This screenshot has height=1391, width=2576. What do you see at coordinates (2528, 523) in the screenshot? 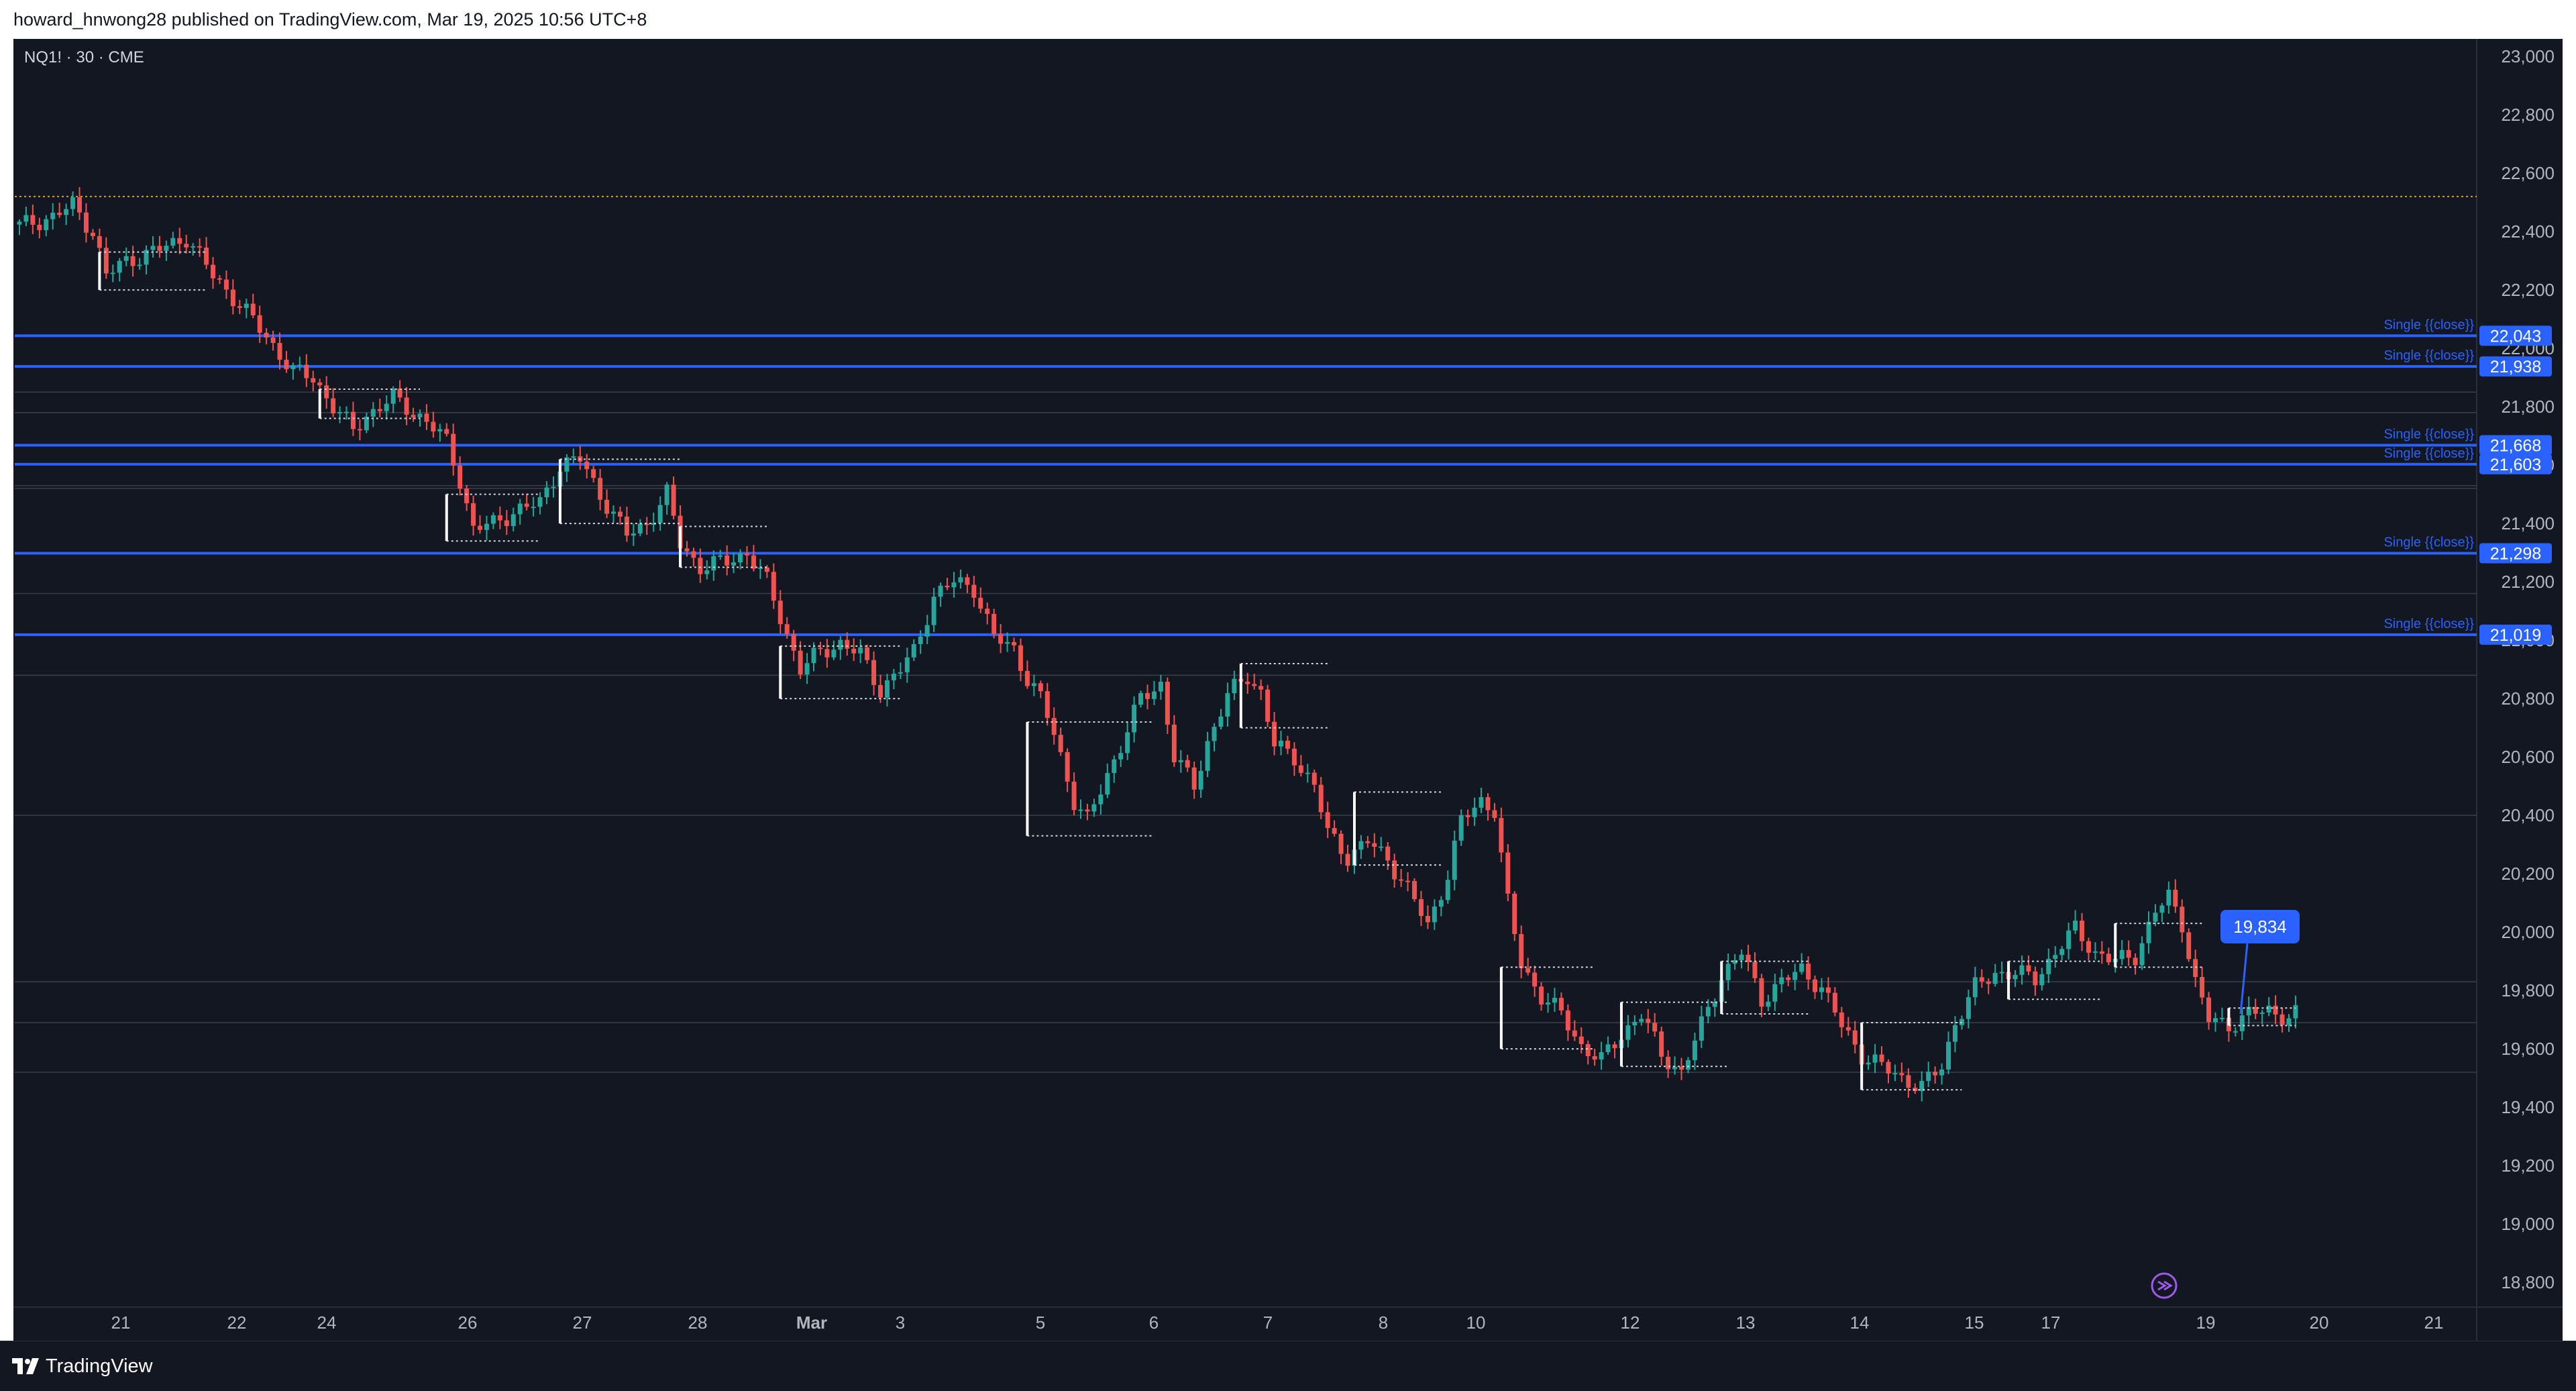
I see `y-tick-label: 21,400` at bounding box center [2528, 523].